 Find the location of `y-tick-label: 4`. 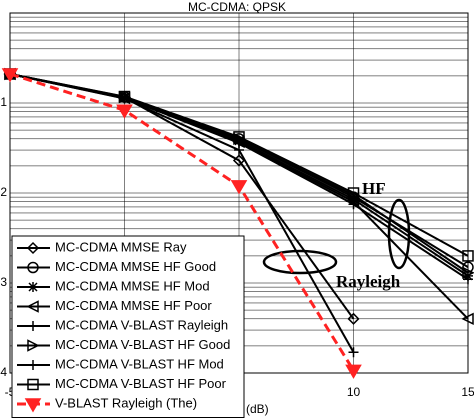

y-tick-label: 4 is located at coordinates (3, 372).